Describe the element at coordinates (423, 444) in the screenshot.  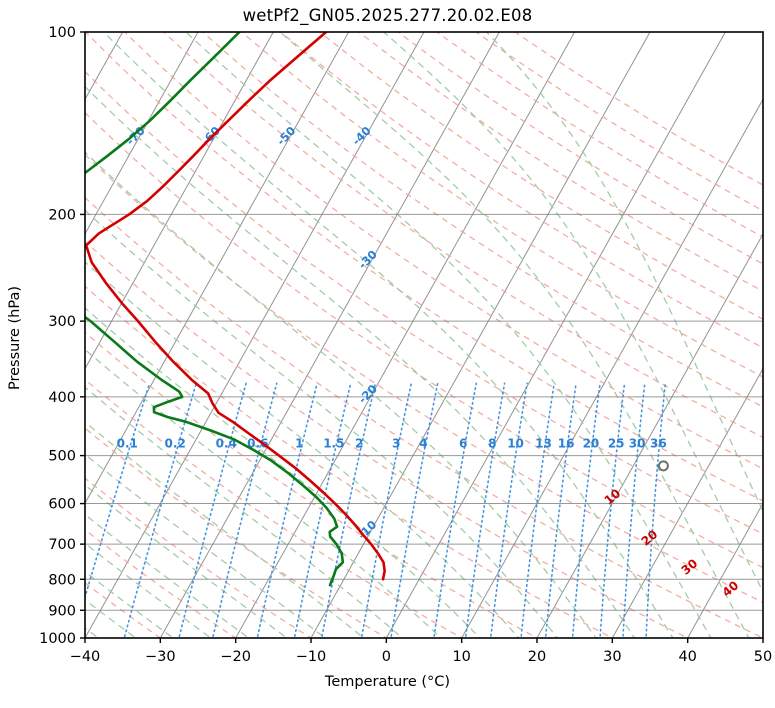
I see `mixing-ratio-label: 4` at that location.